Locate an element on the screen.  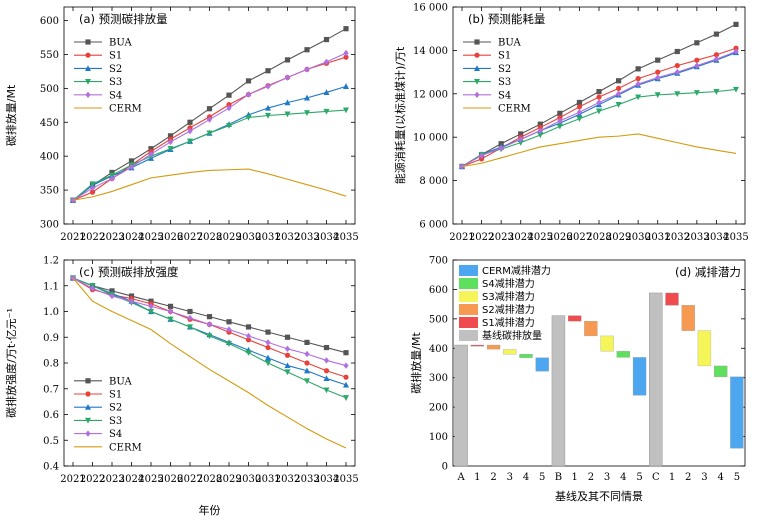
reduction-bar-c3 is located at coordinates (704, 348).